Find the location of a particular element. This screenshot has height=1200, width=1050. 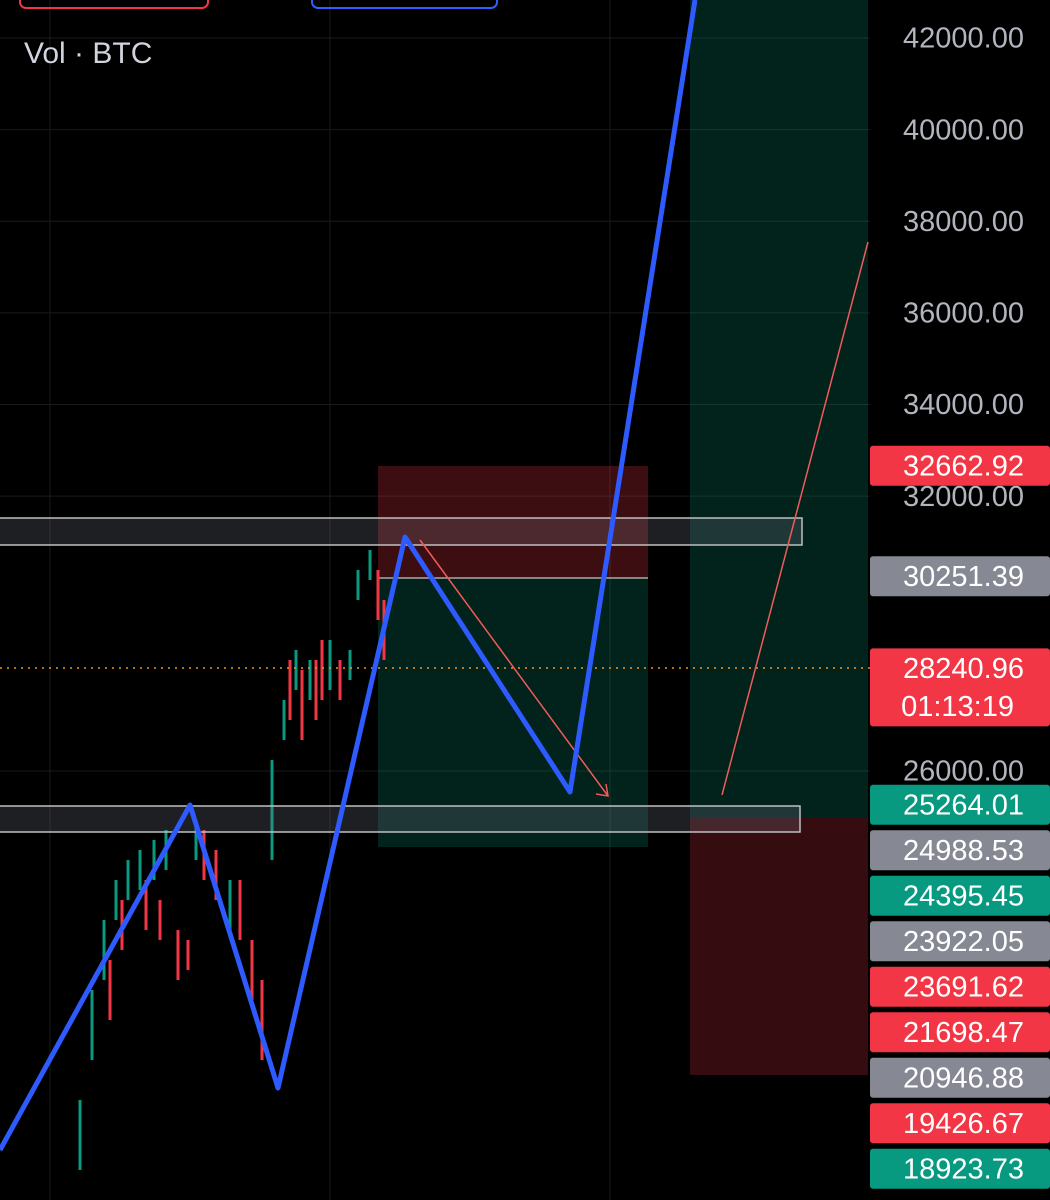

price-badge-label: 21698.47 is located at coordinates (963, 1033).